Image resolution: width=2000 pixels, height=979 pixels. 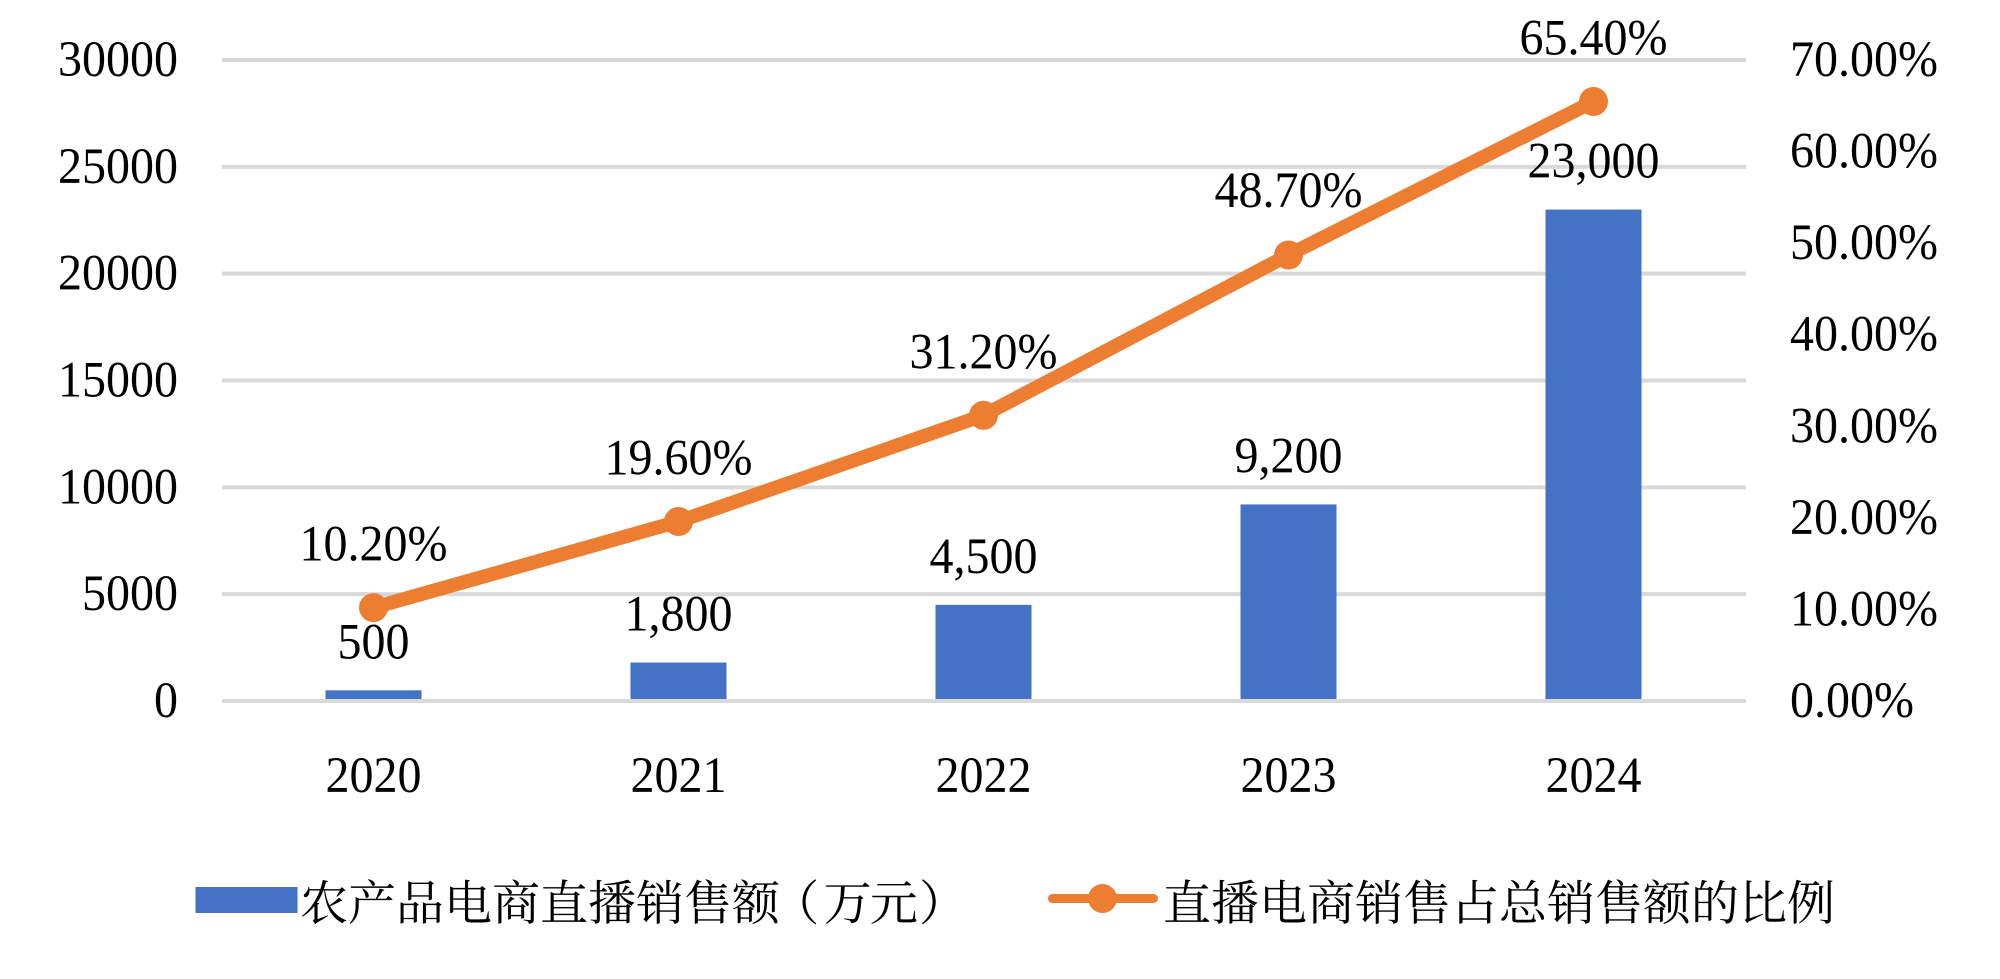 What do you see at coordinates (374, 641) in the screenshot?
I see `svg-text: 500` at bounding box center [374, 641].